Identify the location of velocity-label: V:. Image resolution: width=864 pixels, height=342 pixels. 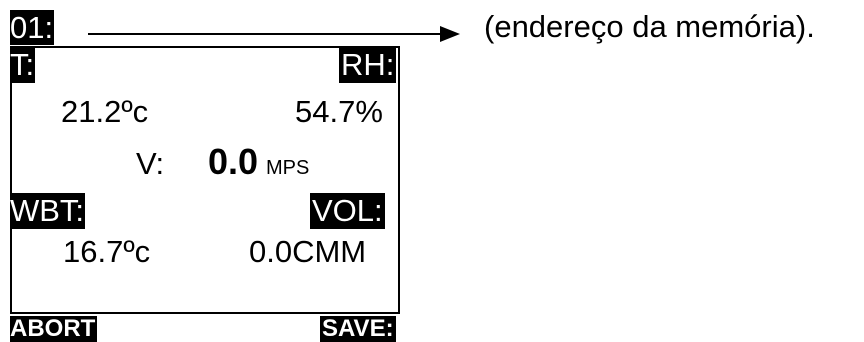
(150, 163).